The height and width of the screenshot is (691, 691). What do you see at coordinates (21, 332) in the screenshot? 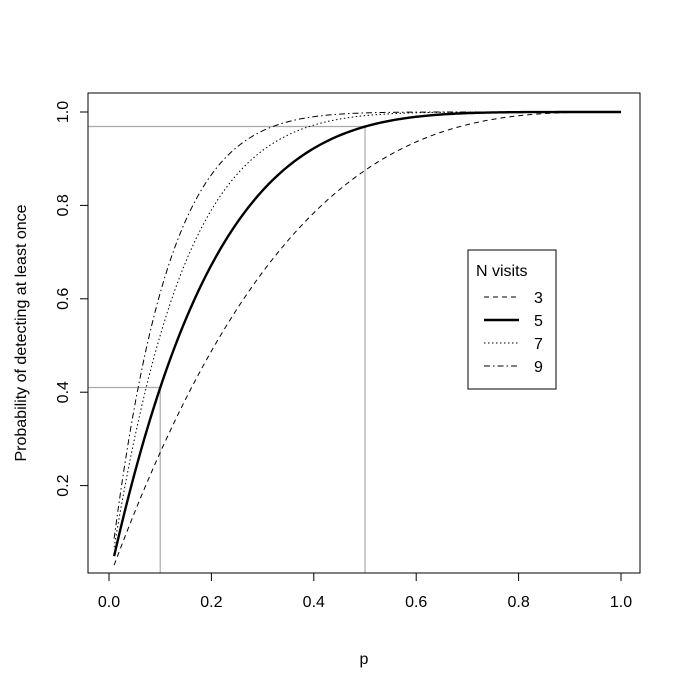
I see `y-axis-label: Probability of detecting at least once` at bounding box center [21, 332].